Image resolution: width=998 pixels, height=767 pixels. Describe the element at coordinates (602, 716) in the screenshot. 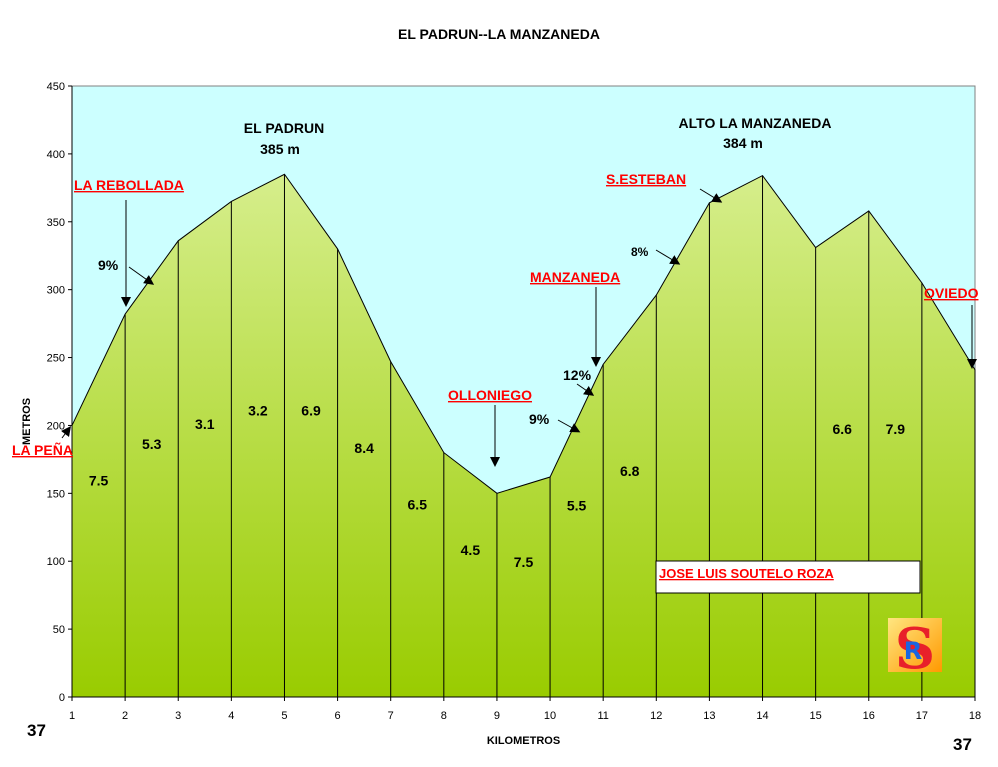

I see `x-tick-label: 11` at that location.